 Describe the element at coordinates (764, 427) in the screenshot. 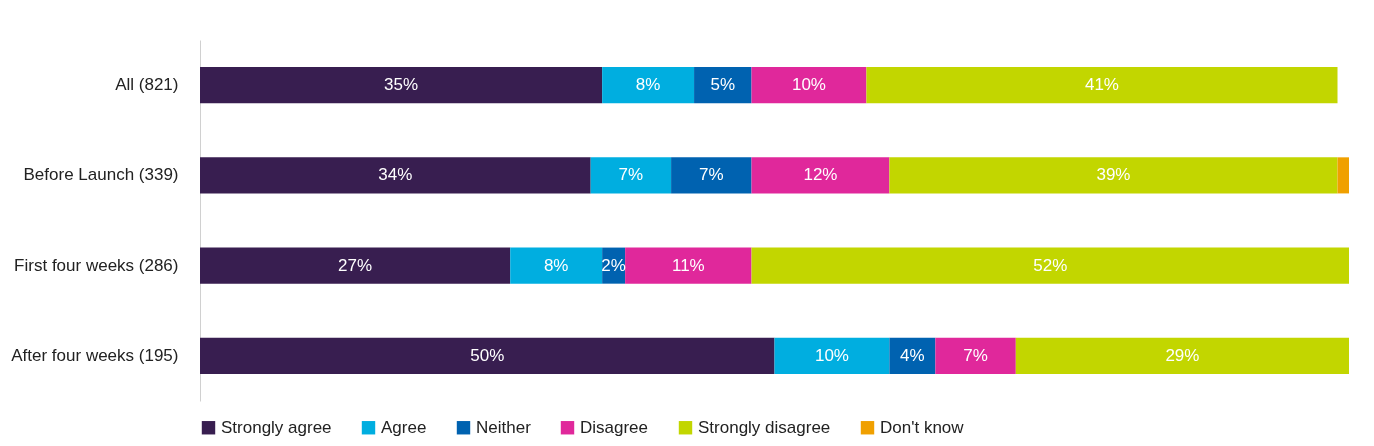

I see `legend-label: Strongly disagree` at that location.